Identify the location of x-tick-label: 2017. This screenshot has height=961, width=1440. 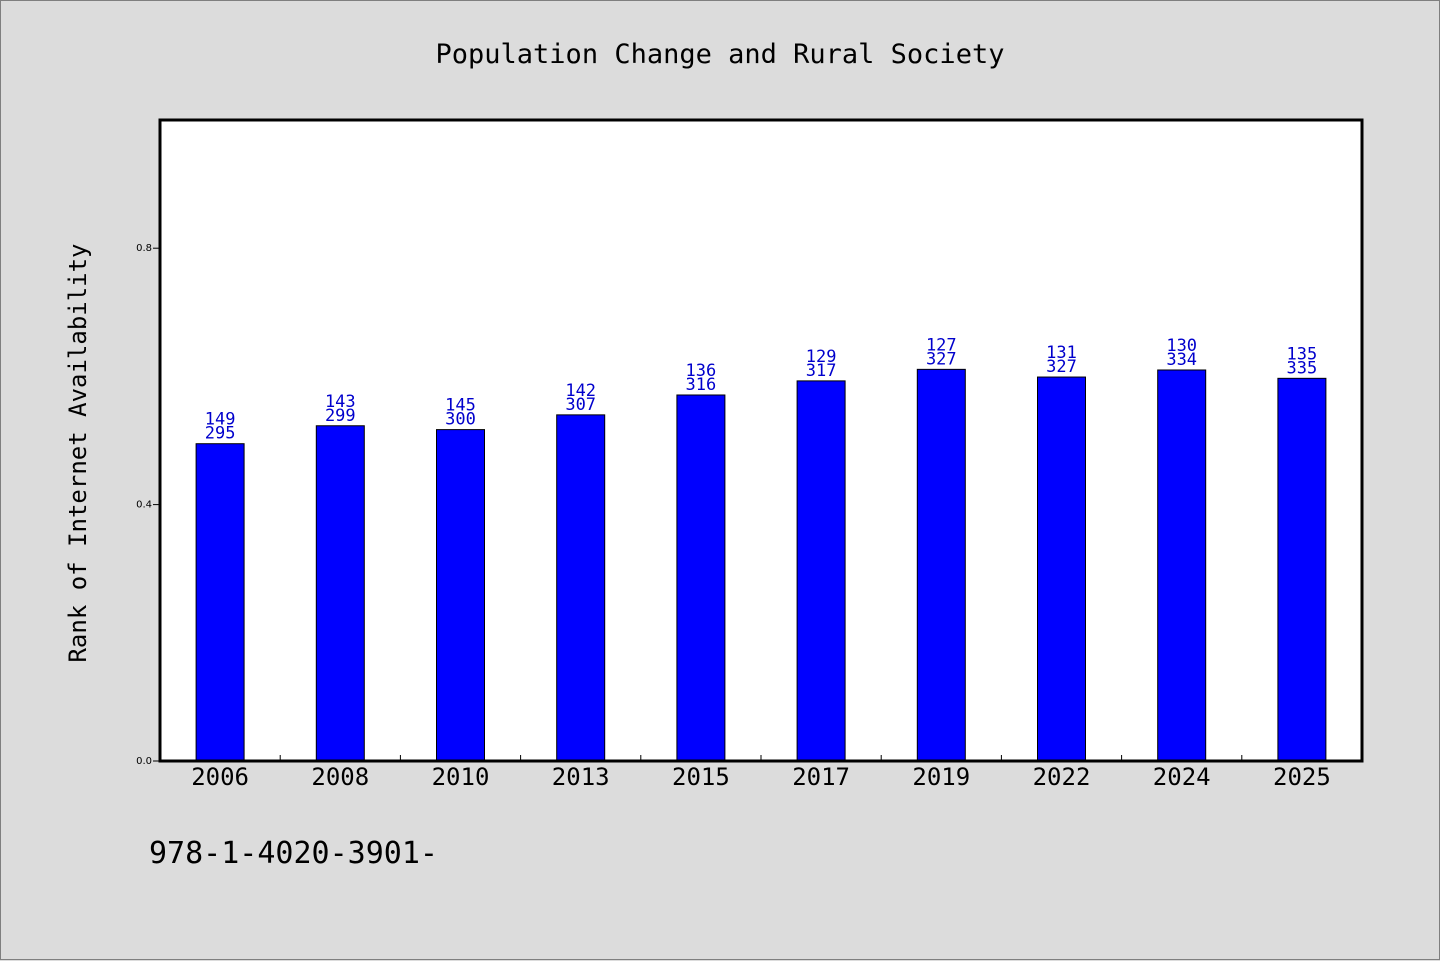
(821, 777).